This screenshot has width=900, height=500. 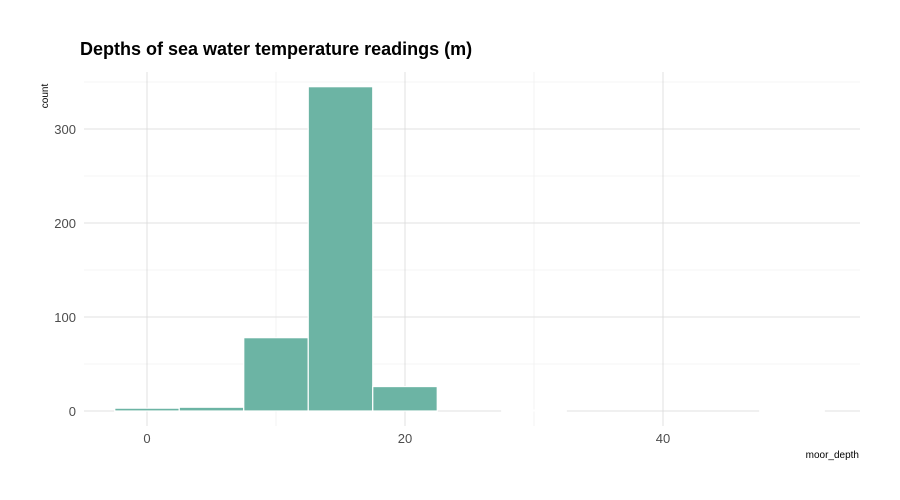 I want to click on x-tick-label: 40, so click(x=663, y=438).